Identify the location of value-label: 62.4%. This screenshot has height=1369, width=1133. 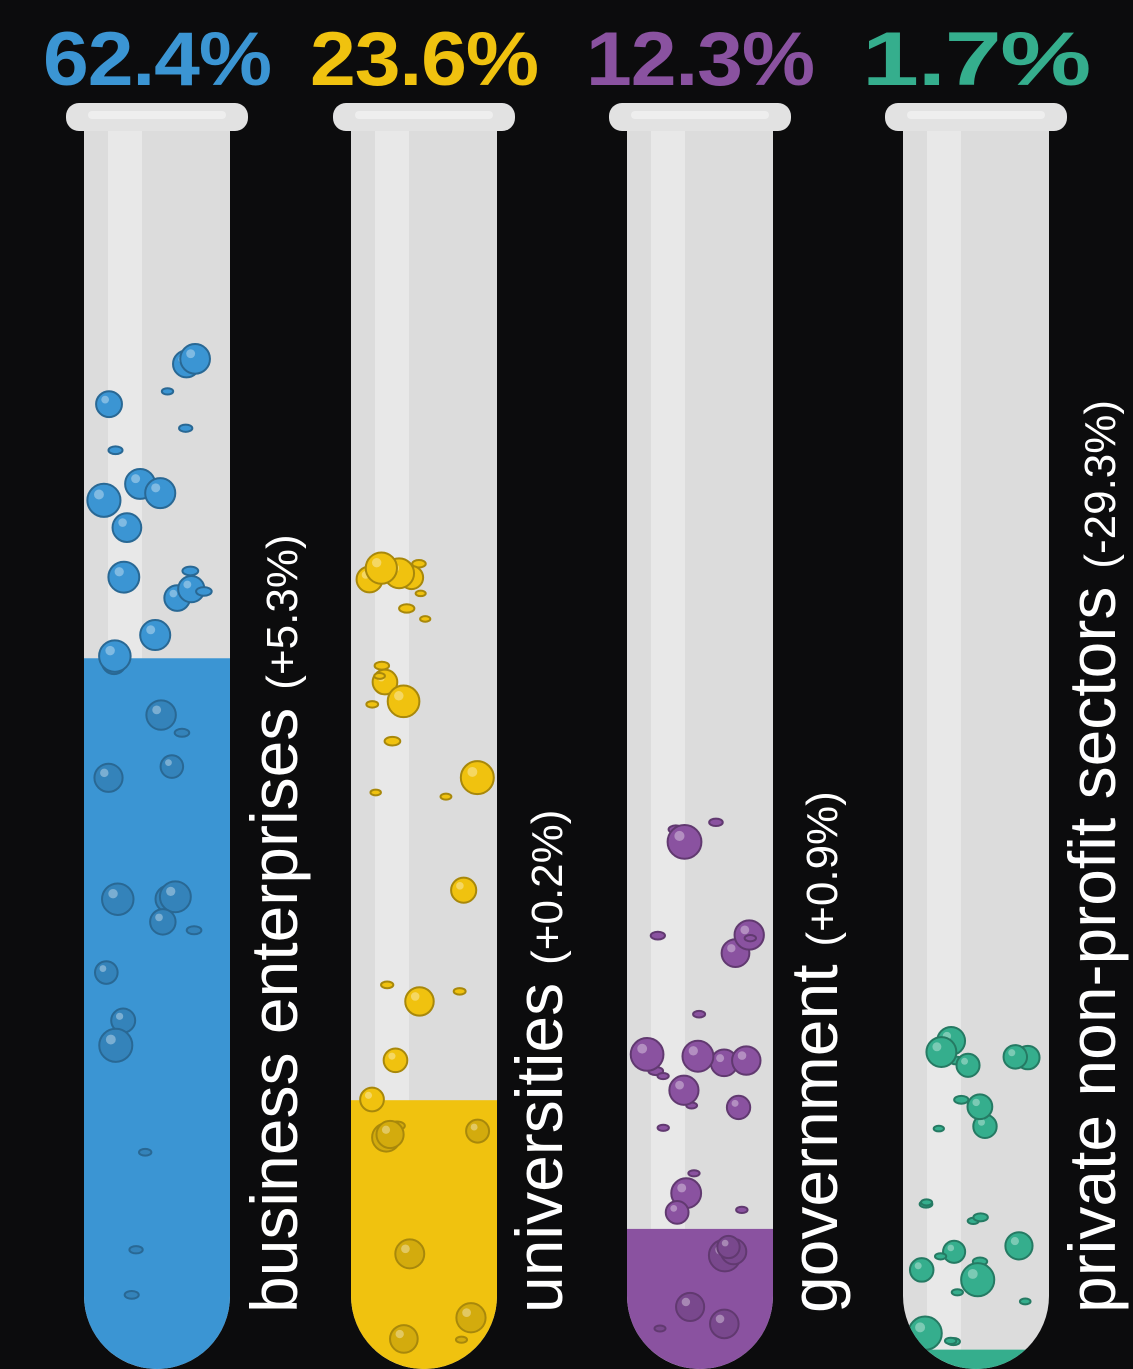
(157, 59).